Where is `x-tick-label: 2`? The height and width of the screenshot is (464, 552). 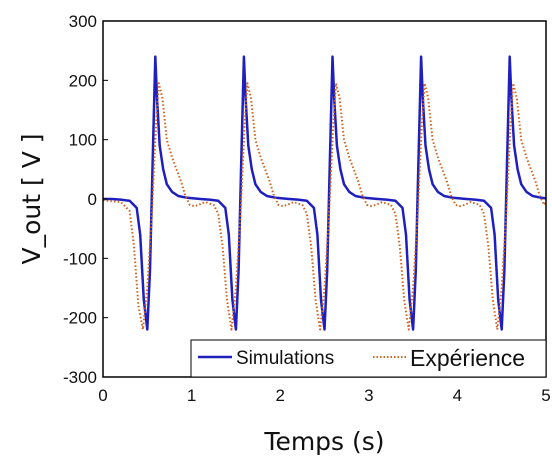
x-tick-label: 2 is located at coordinates (279, 395).